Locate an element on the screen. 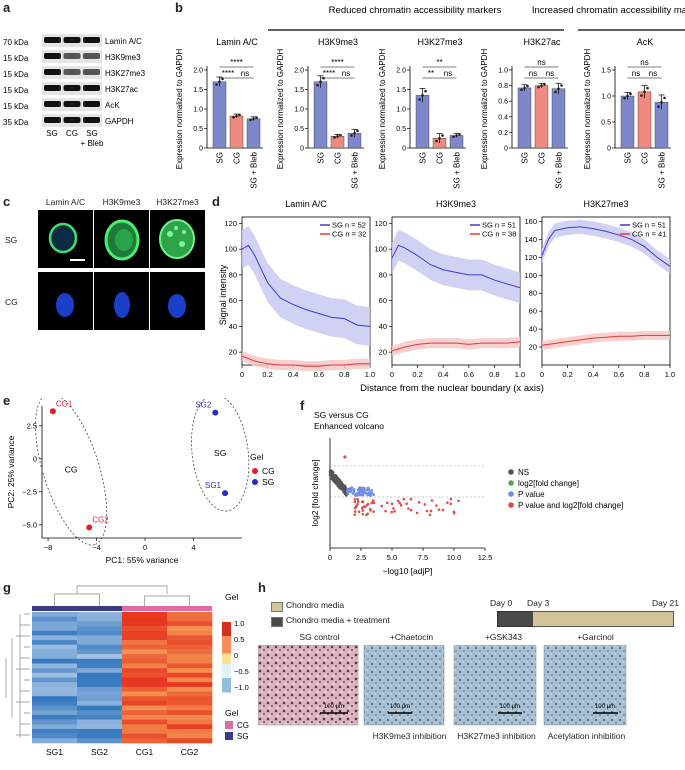 The height and width of the screenshot is (770, 685). heatmap-legend-label: CG is located at coordinates (243, 725).